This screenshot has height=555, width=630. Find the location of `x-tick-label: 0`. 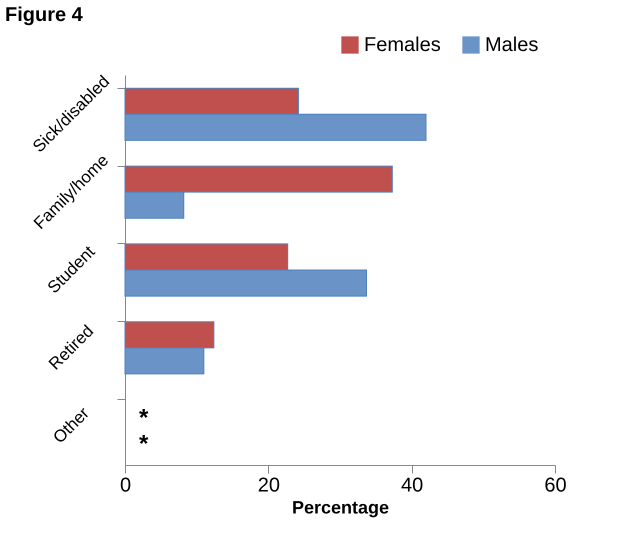

x-tick-label: 0 is located at coordinates (126, 485).